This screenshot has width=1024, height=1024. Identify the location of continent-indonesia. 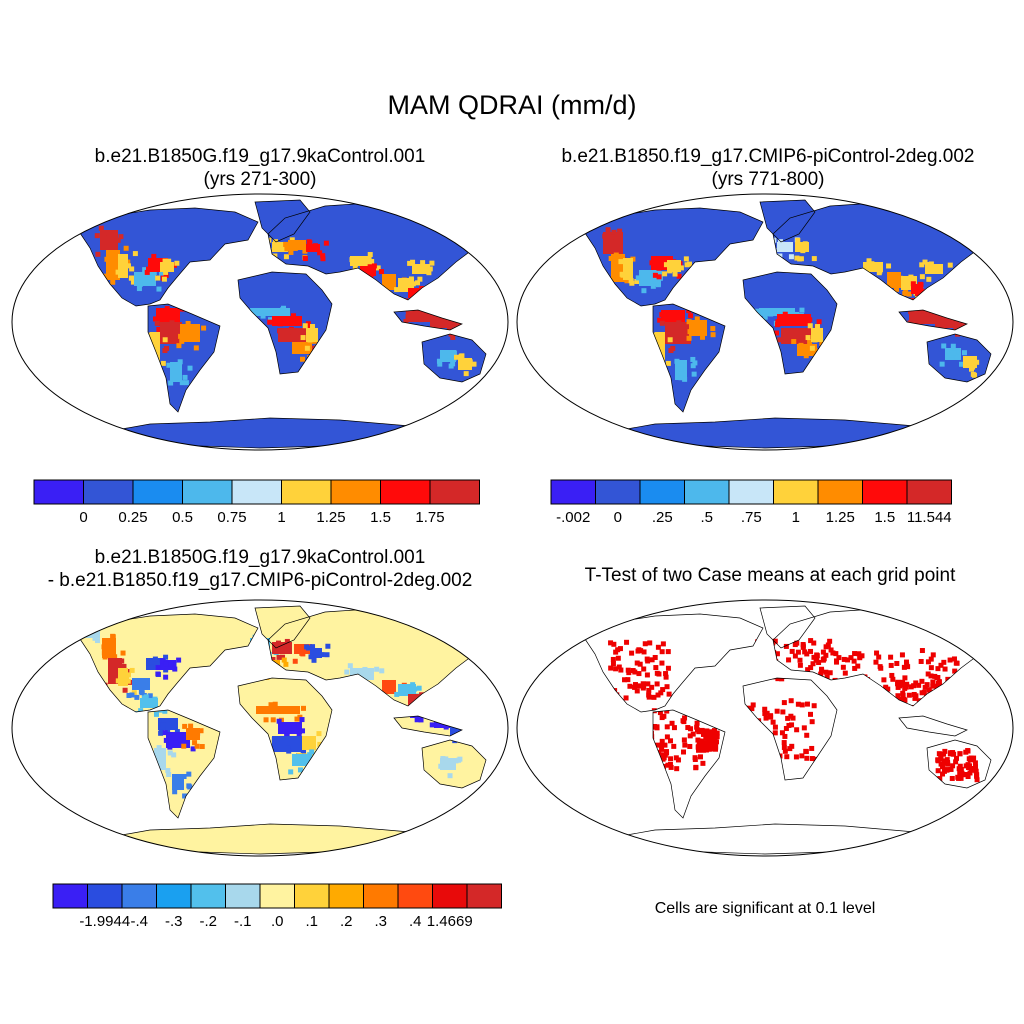
(428, 726).